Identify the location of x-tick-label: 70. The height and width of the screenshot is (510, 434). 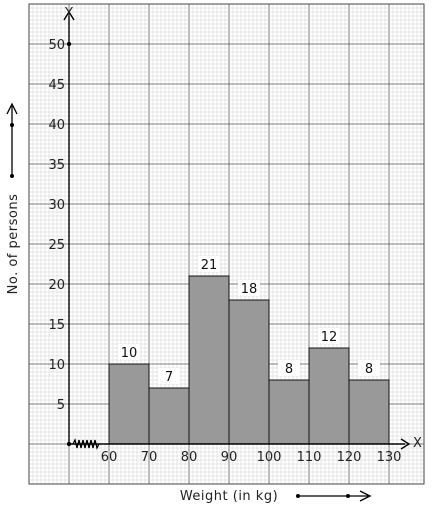
(149, 457).